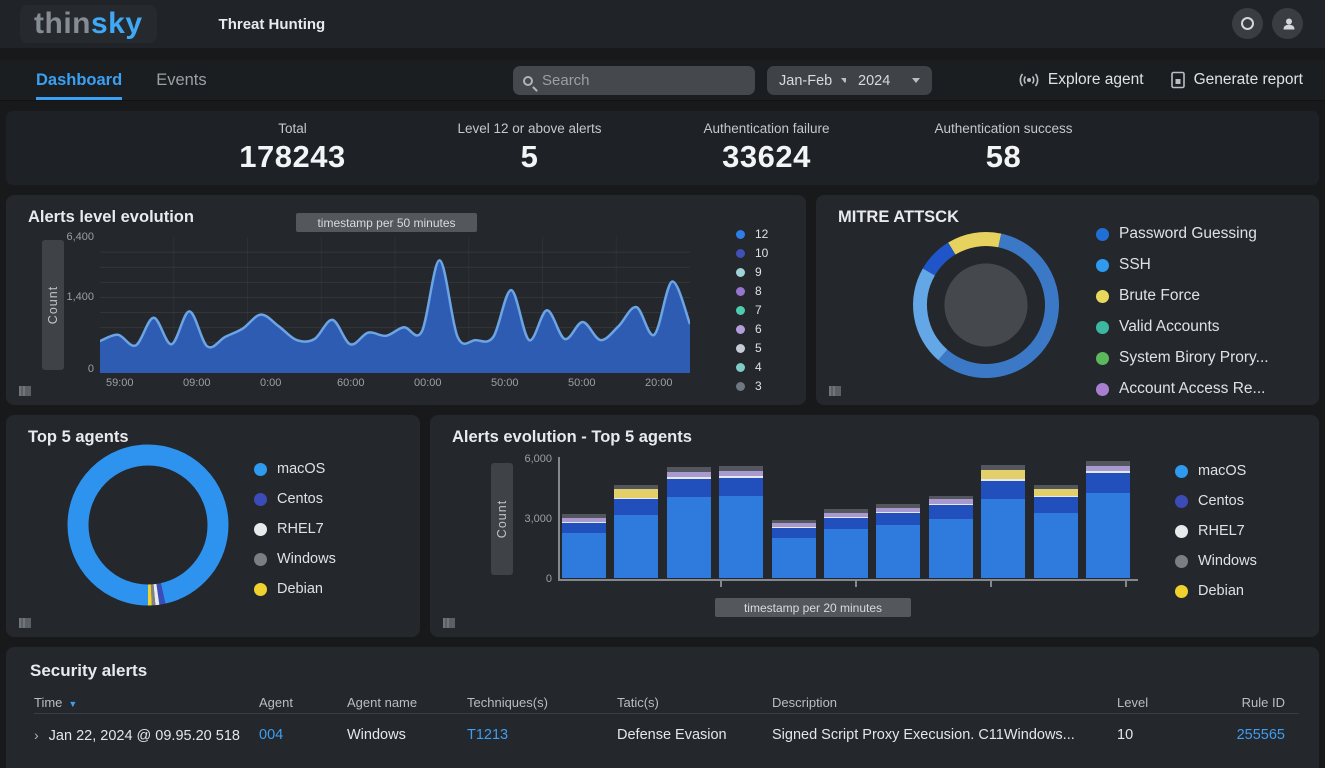 This screenshot has height=768, width=1325. What do you see at coordinates (395, 305) in the screenshot?
I see `area-chart` at bounding box center [395, 305].